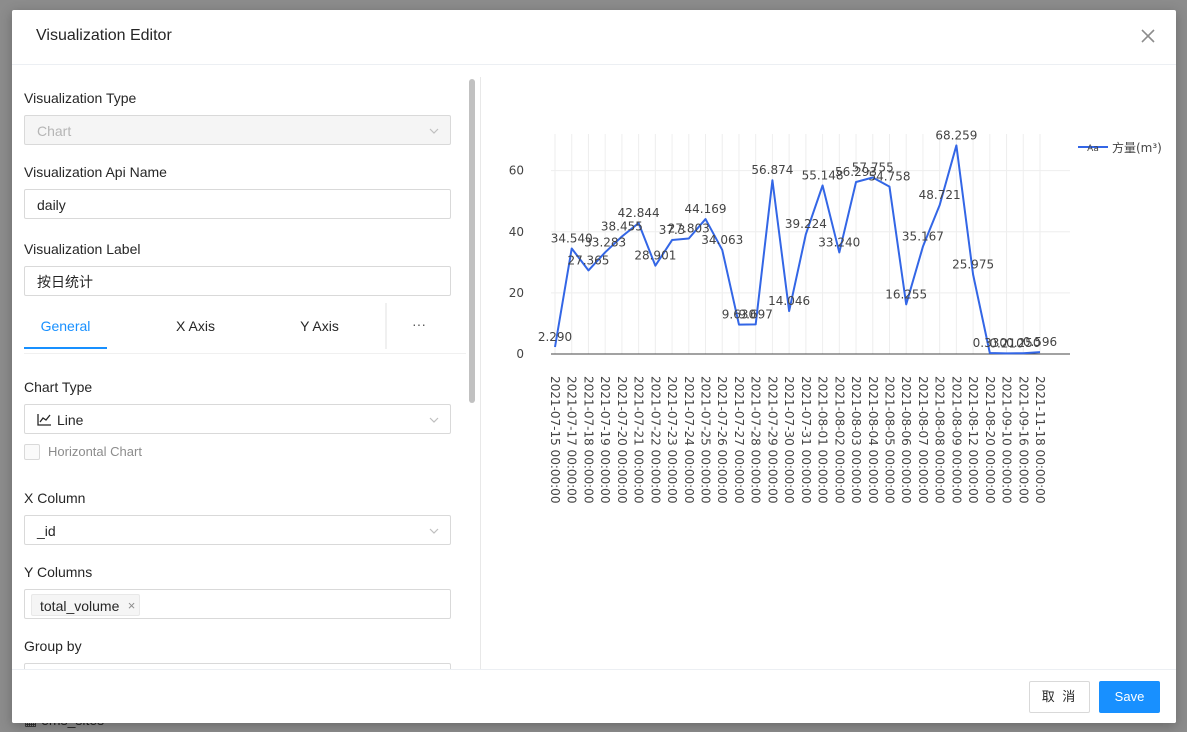 Image resolution: width=1187 pixels, height=732 pixels. I want to click on scrollbar-thumb, so click(472, 241).